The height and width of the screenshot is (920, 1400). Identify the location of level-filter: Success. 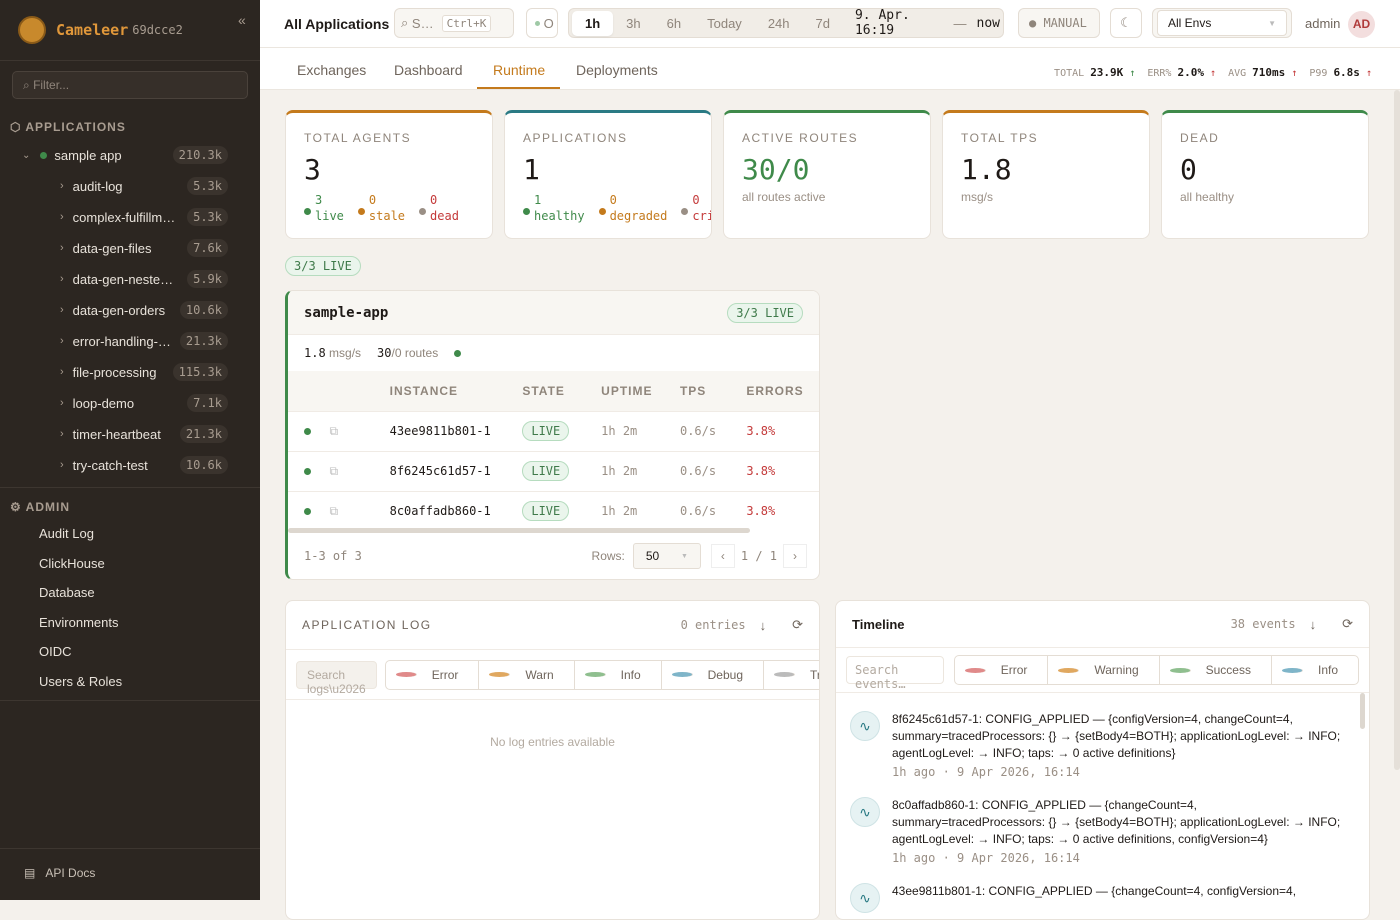
(1216, 670).